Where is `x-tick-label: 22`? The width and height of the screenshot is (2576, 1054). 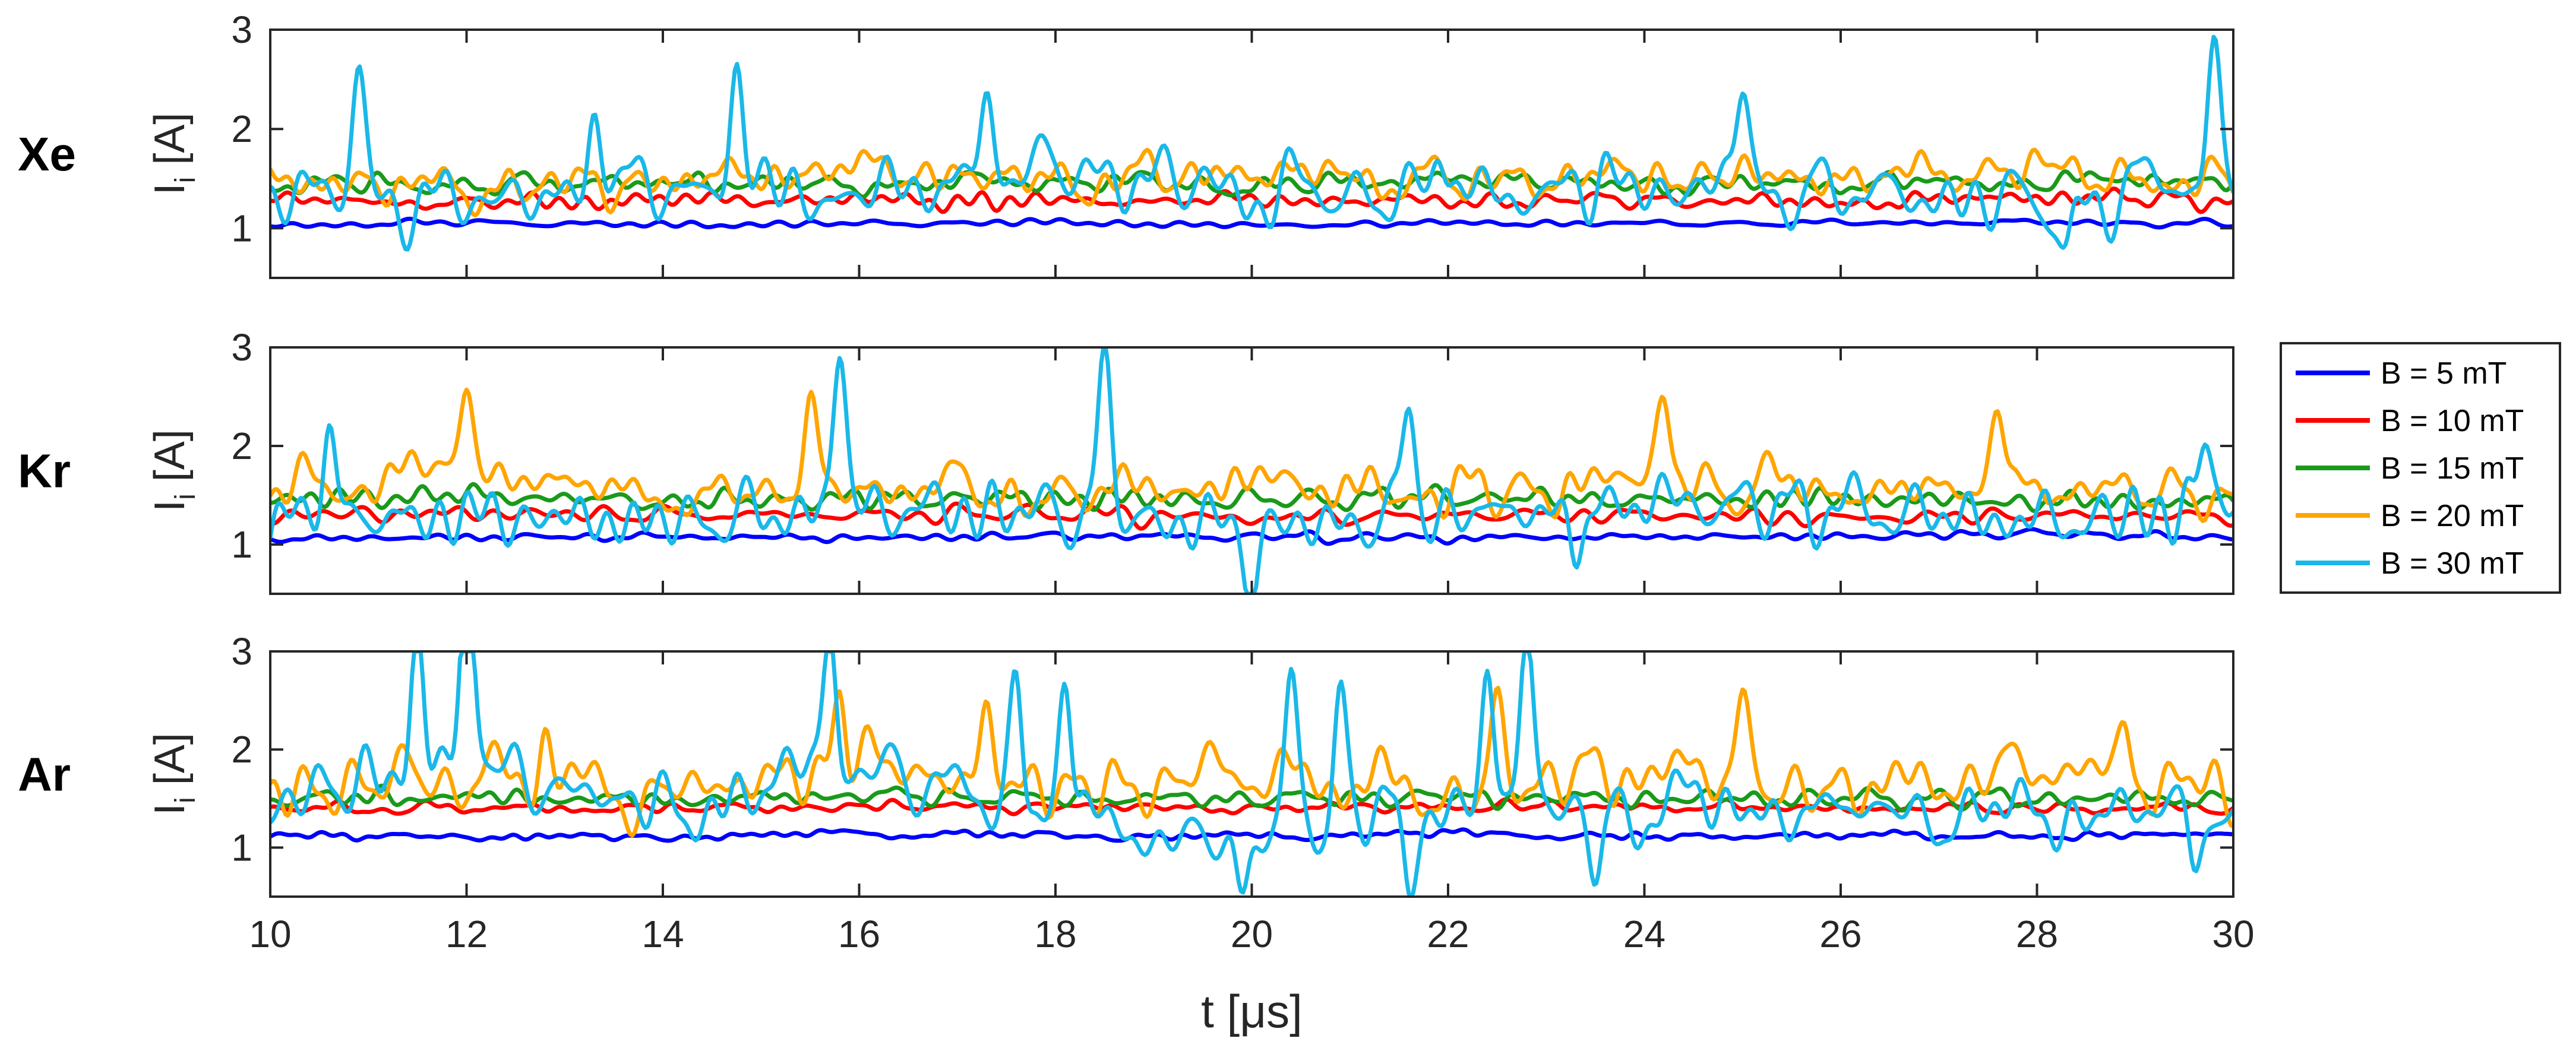 x-tick-label: 22 is located at coordinates (1448, 934).